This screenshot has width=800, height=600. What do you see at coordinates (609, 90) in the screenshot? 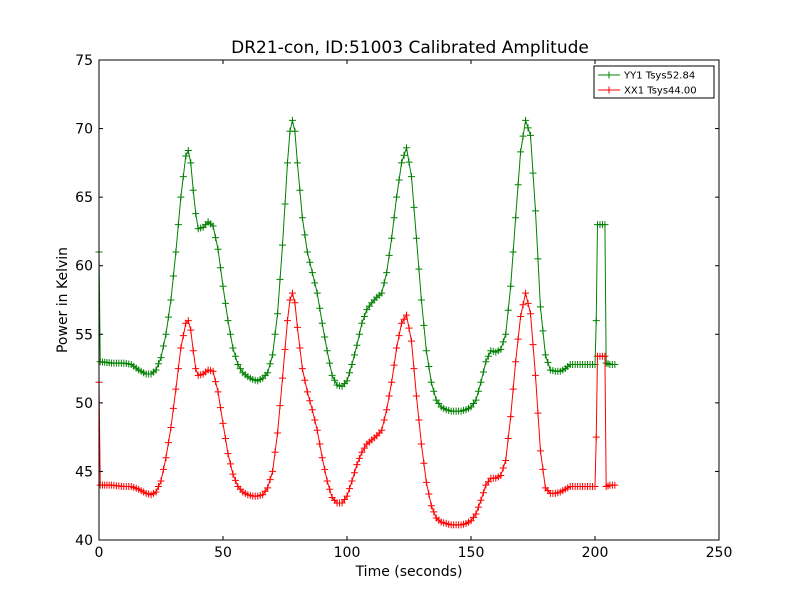
I see `legend-marker` at bounding box center [609, 90].